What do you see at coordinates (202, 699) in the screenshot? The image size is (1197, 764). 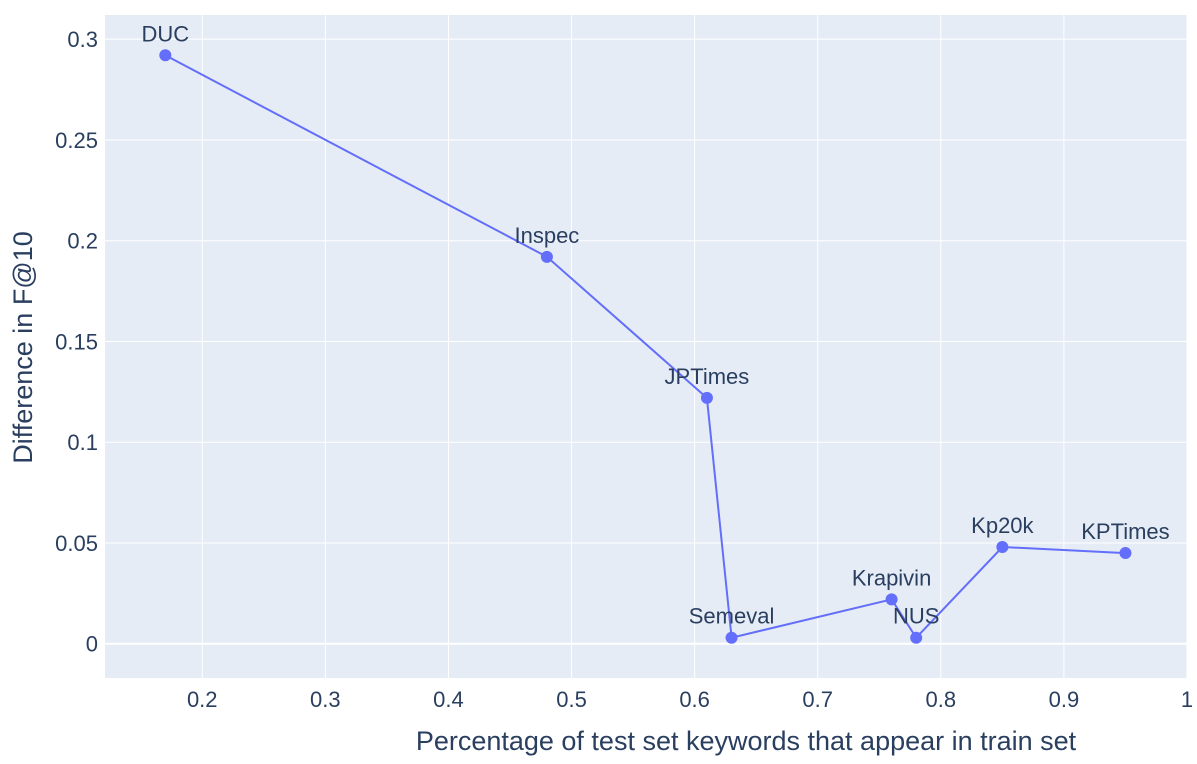 I see `x-tick-label: 0.2` at bounding box center [202, 699].